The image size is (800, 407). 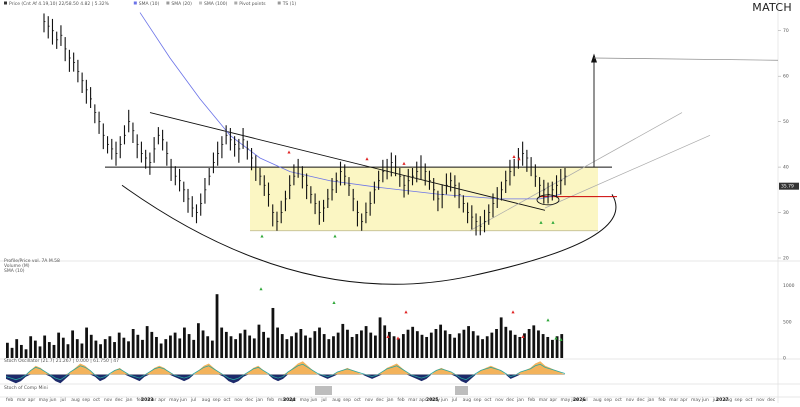 What do you see at coordinates (786, 168) in the screenshot?
I see `price-tick-label: 40` at bounding box center [786, 168].